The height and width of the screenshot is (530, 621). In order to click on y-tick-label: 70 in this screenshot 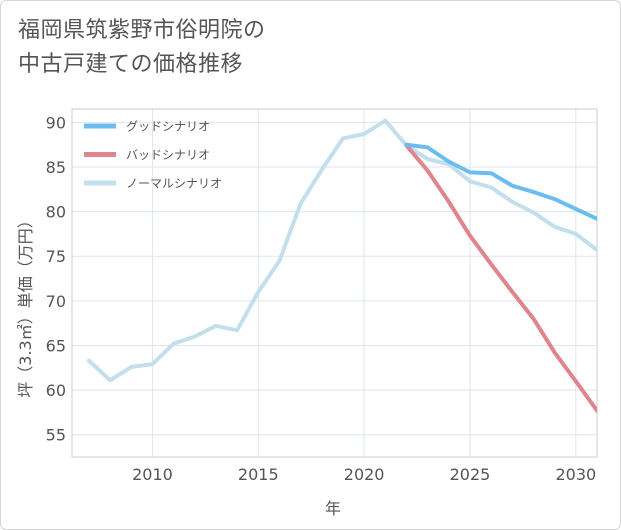, I will do `click(56, 301)`.